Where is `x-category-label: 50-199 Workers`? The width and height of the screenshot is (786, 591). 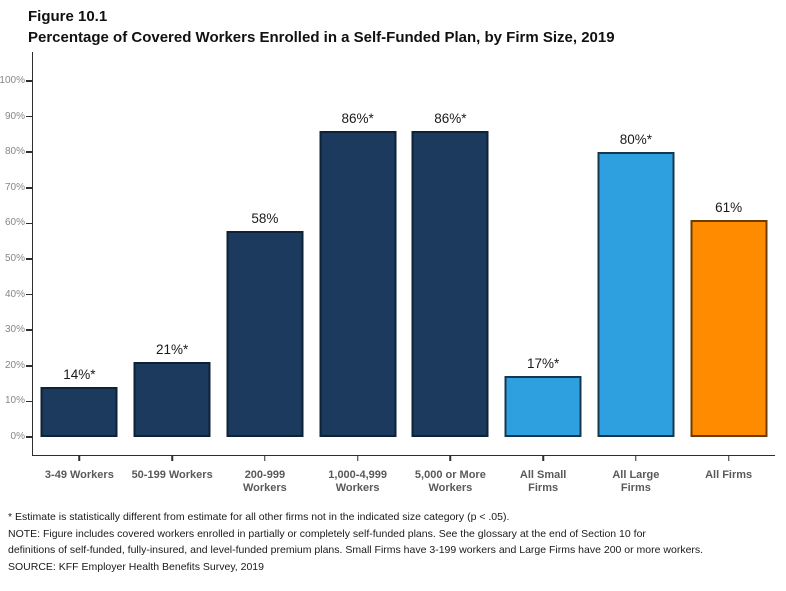
x-category-label: 50-199 Workers is located at coordinates (172, 475).